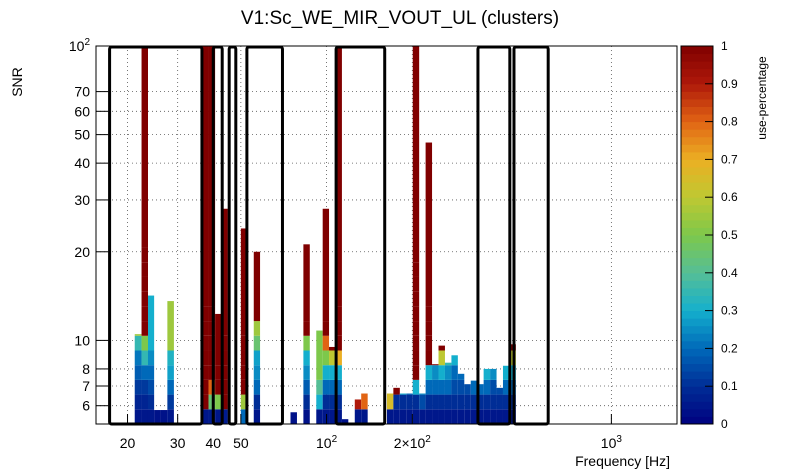 The image size is (805, 472). I want to click on x-tick-label: 30, so click(178, 443).